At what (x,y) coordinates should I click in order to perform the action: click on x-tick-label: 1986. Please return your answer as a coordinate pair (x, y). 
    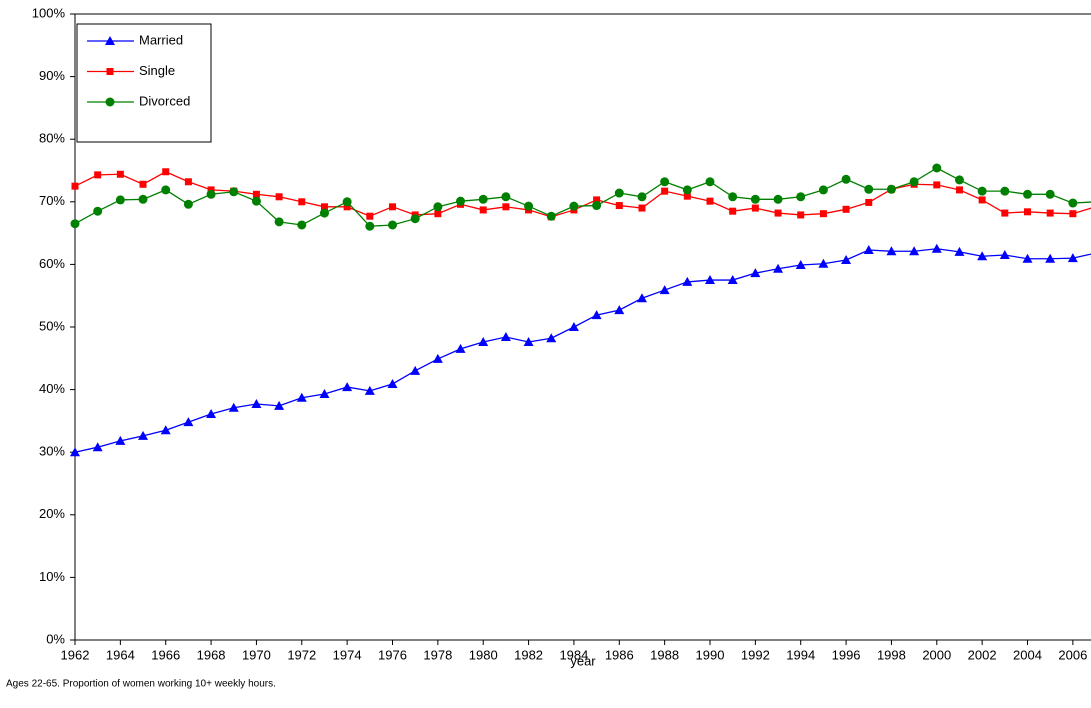
    Looking at the image, I should click on (619, 654).